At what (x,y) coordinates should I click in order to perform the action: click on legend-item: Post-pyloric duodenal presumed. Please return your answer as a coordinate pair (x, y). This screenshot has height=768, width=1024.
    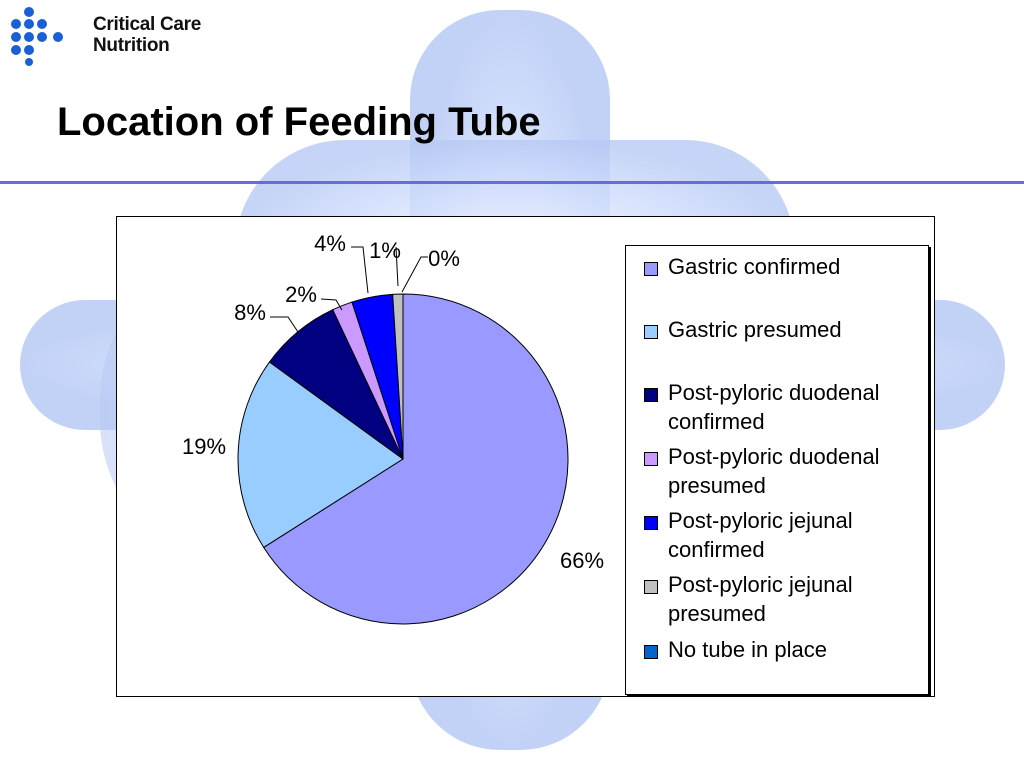
    Looking at the image, I should click on (784, 471).